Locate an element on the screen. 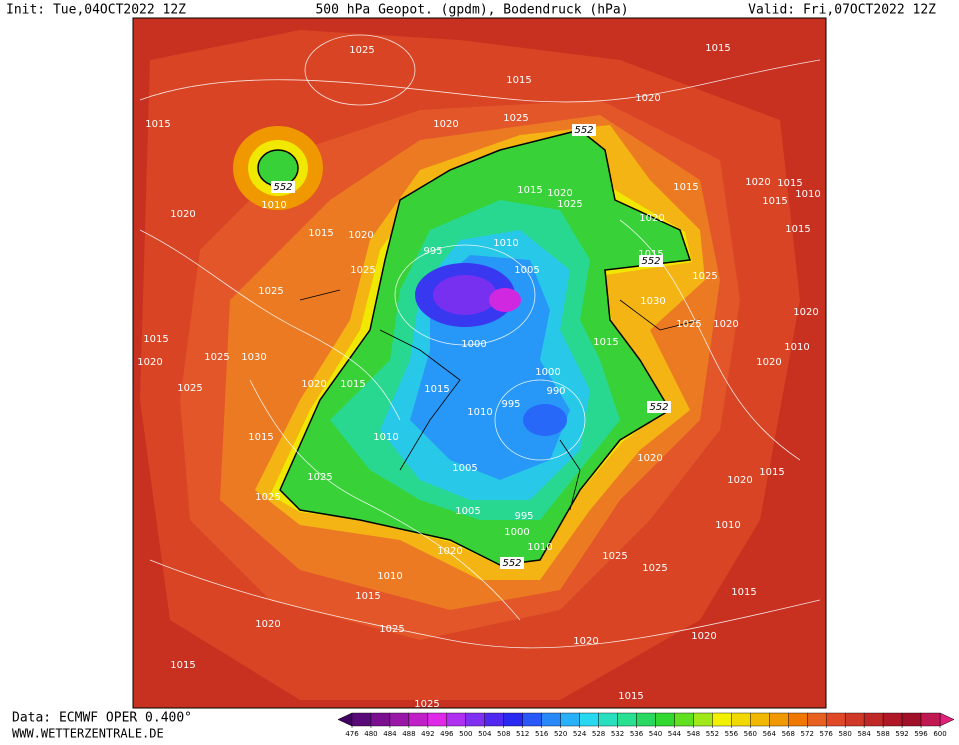 The width and height of the screenshot is (959, 745). valid-time: Valid: Fri,07OCT2022 12Z is located at coordinates (842, 10).